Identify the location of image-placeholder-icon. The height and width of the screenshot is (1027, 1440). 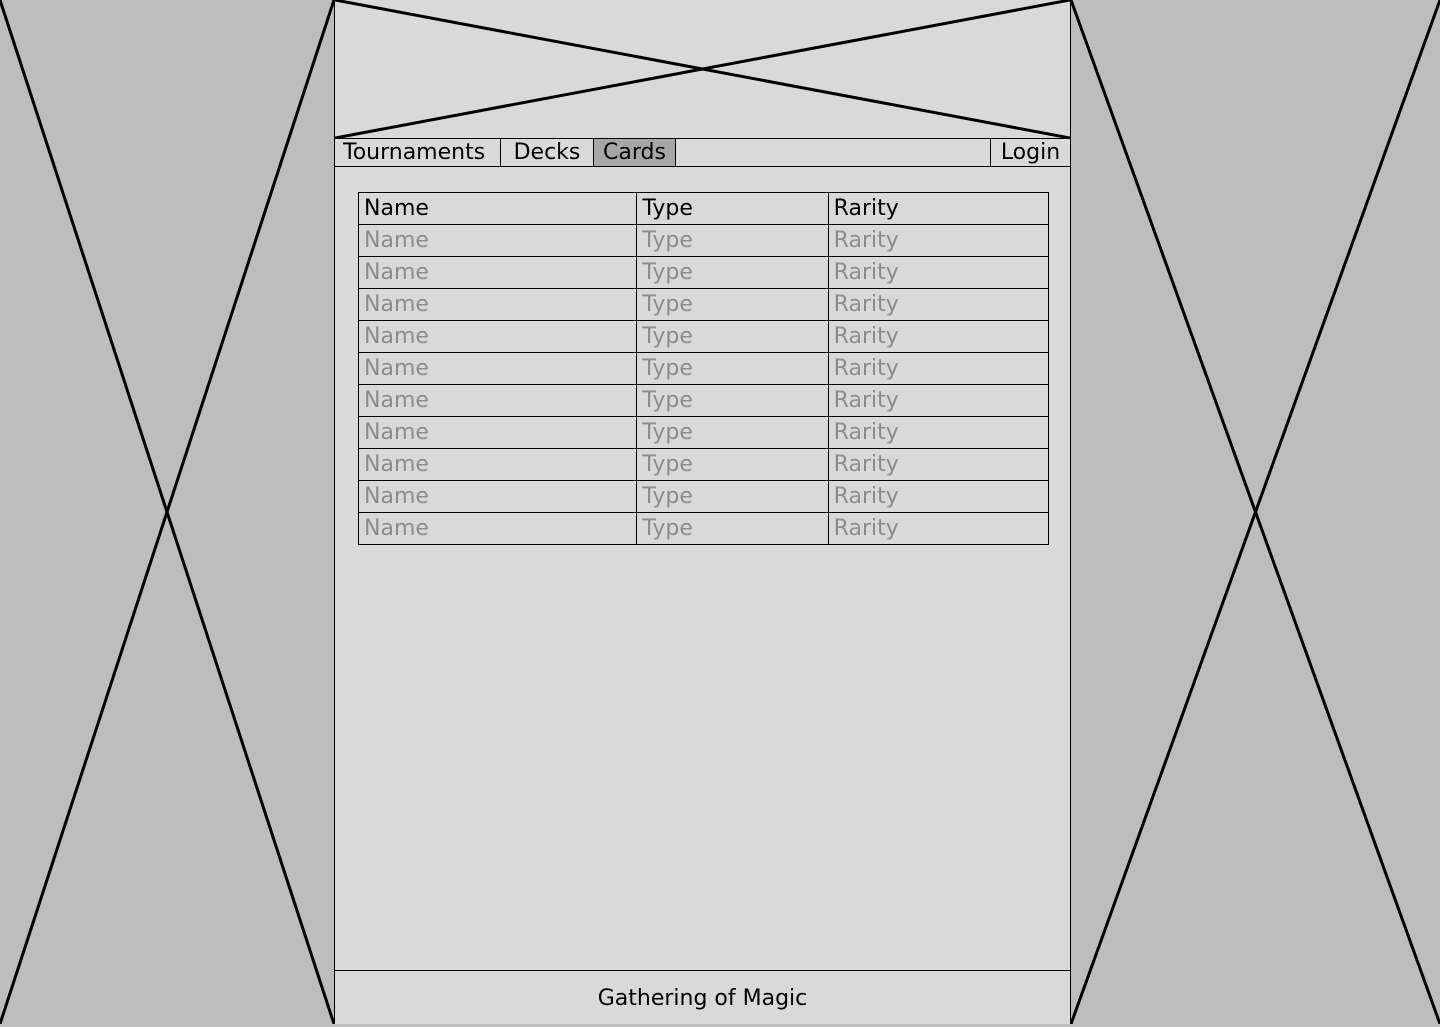
(702, 69).